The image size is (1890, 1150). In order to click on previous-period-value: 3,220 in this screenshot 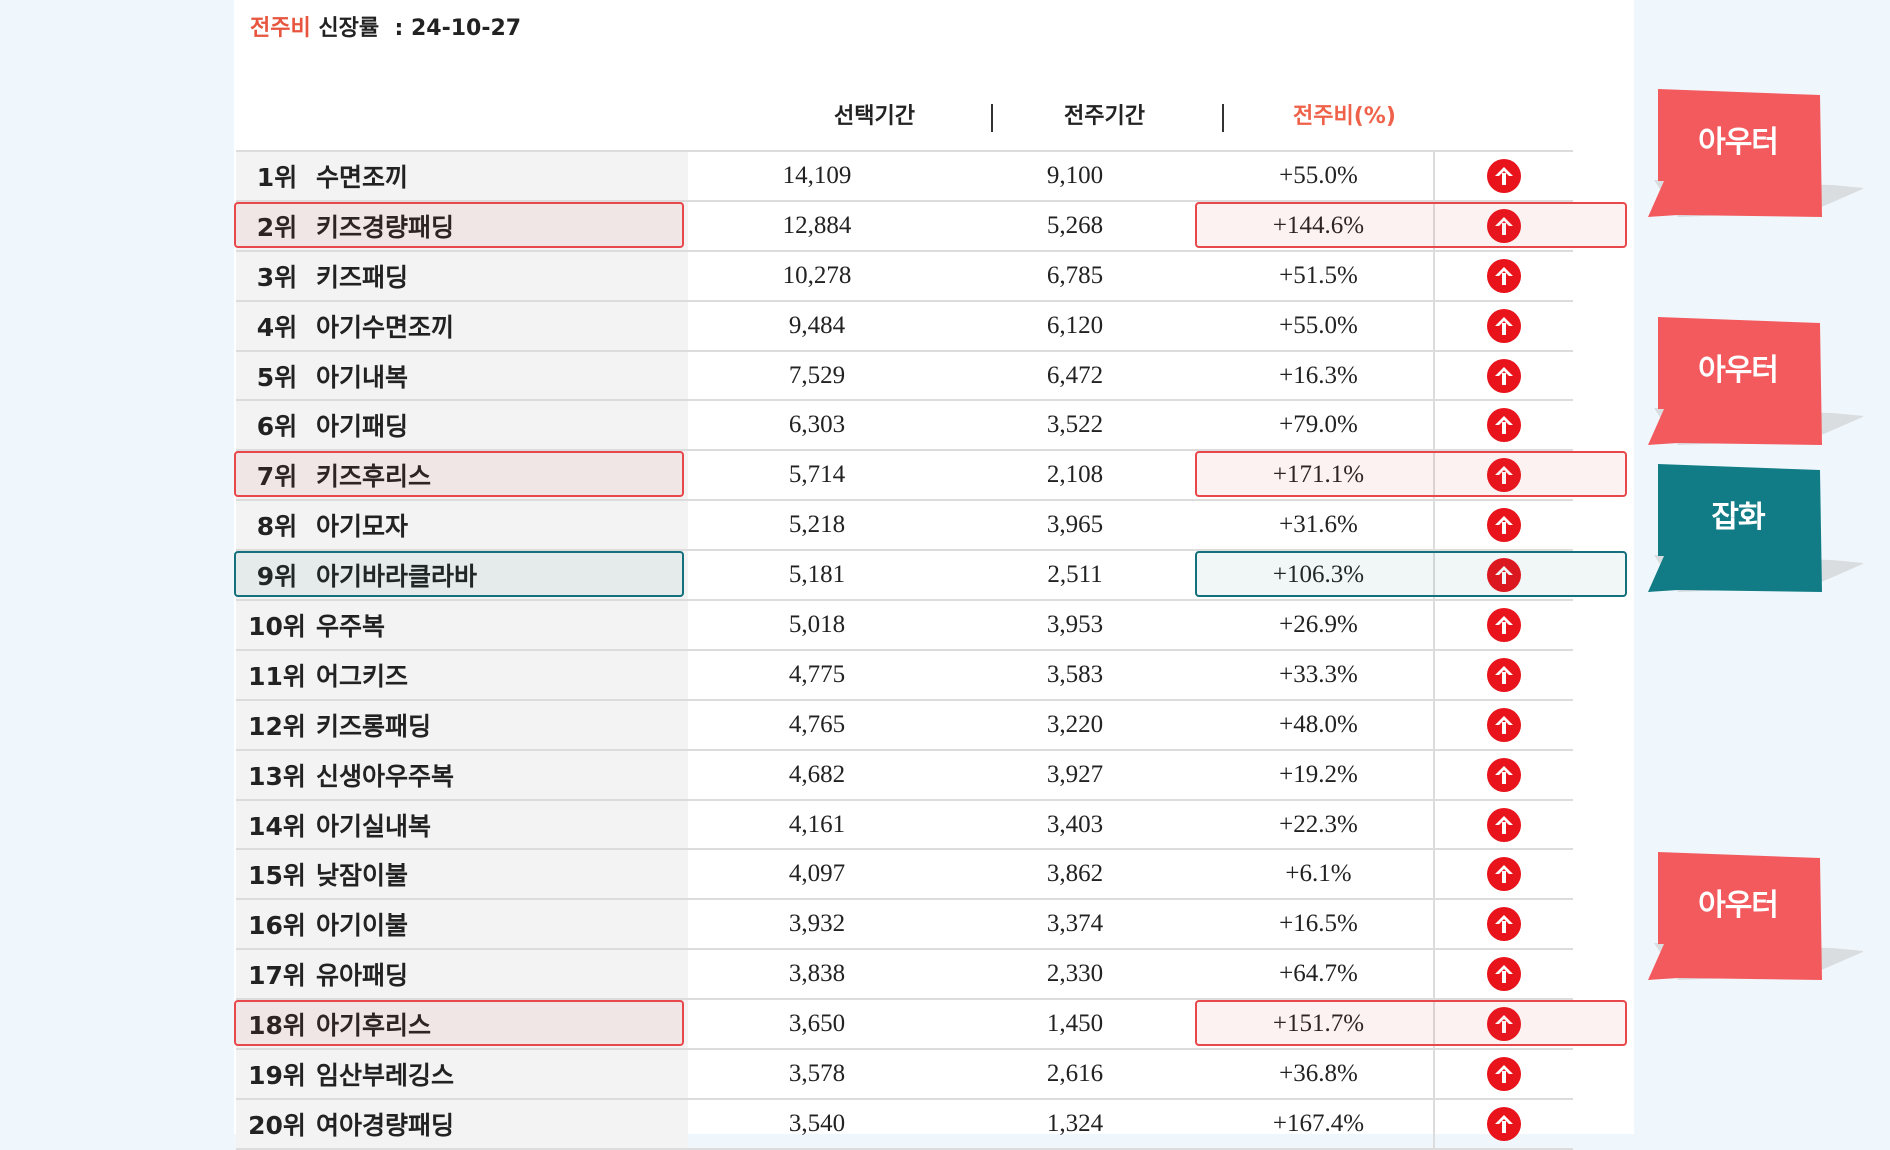, I will do `click(1075, 725)`.